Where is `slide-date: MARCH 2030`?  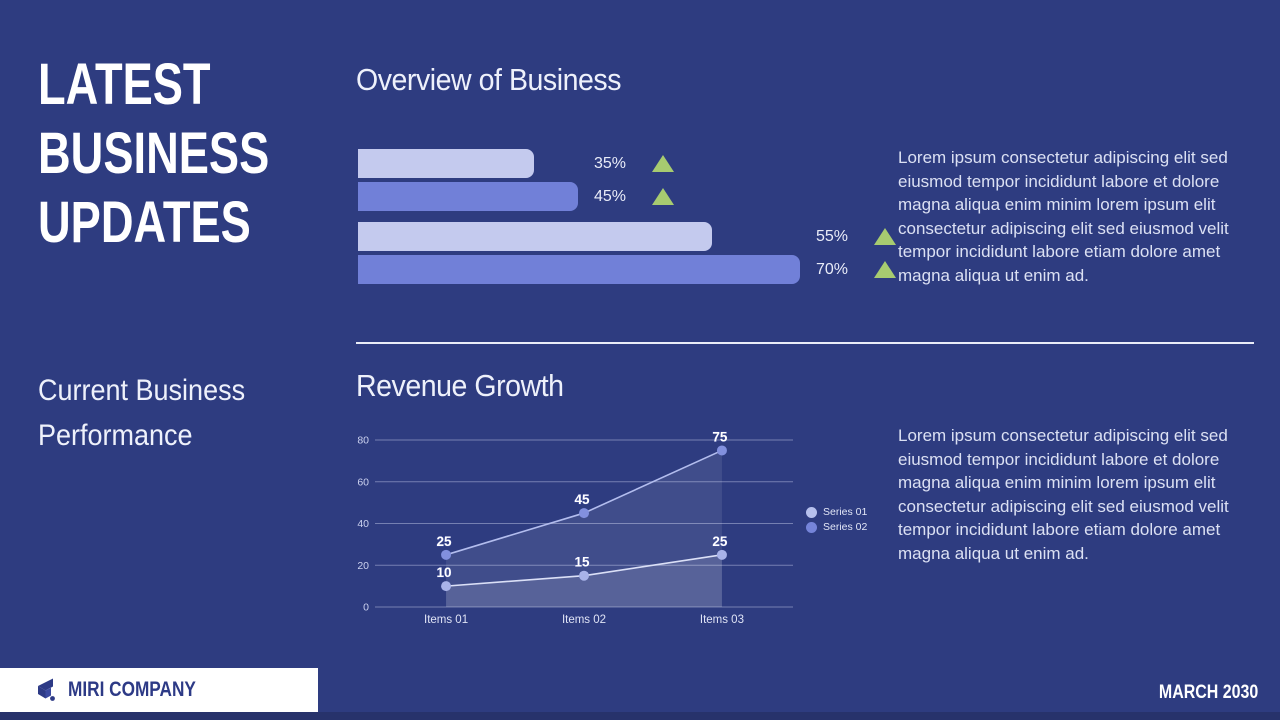 slide-date: MARCH 2030 is located at coordinates (1208, 692).